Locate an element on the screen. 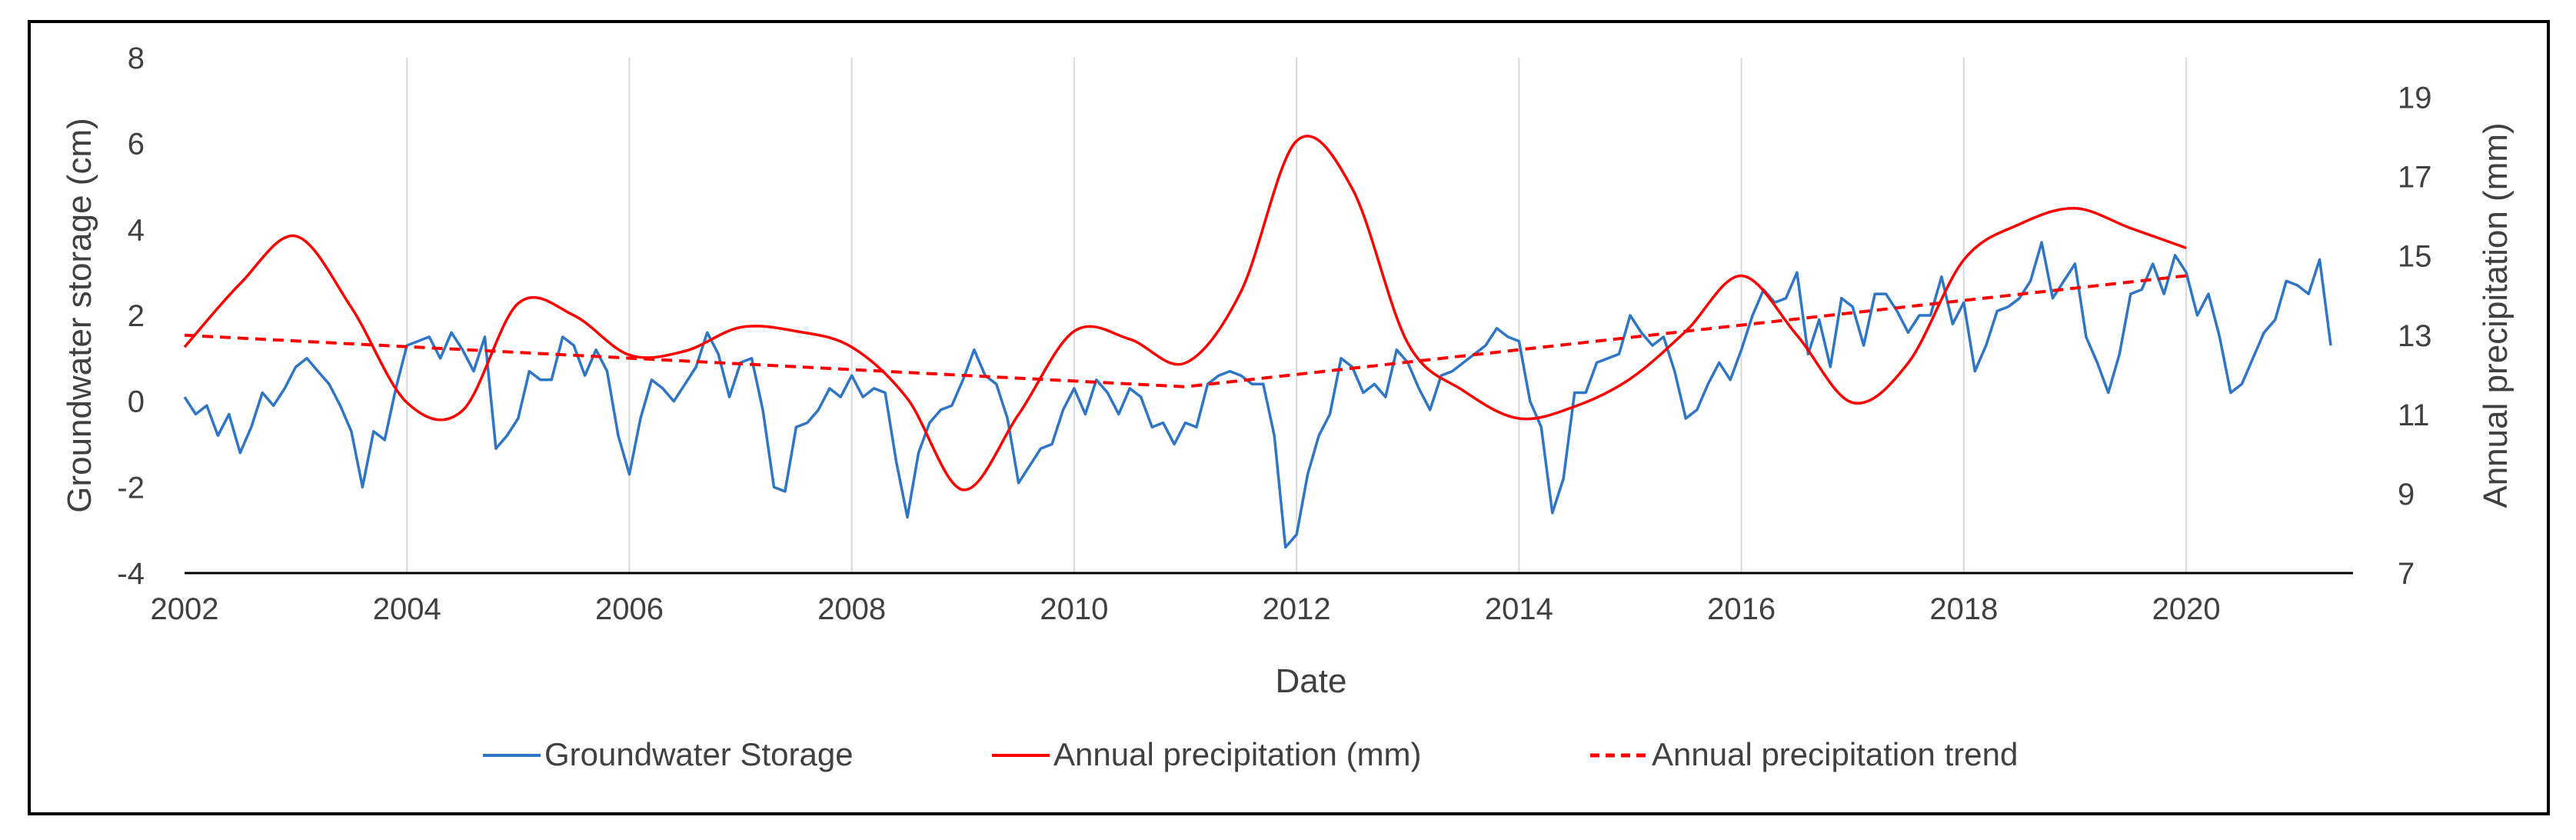 The height and width of the screenshot is (840, 2576). y-tick-label: 8 is located at coordinates (136, 58).